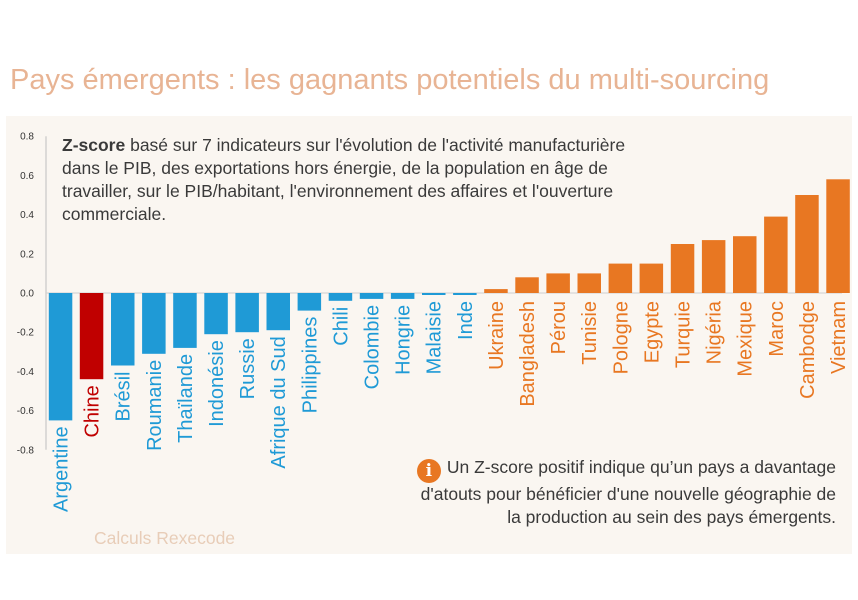 The image size is (858, 600). Describe the element at coordinates (26, 372) in the screenshot. I see `y-tick-label: -0.4` at that location.